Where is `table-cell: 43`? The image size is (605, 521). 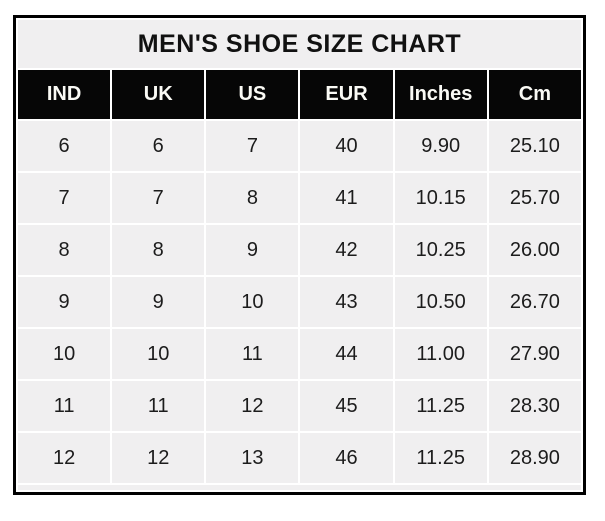
table-cell: 43 is located at coordinates (346, 302).